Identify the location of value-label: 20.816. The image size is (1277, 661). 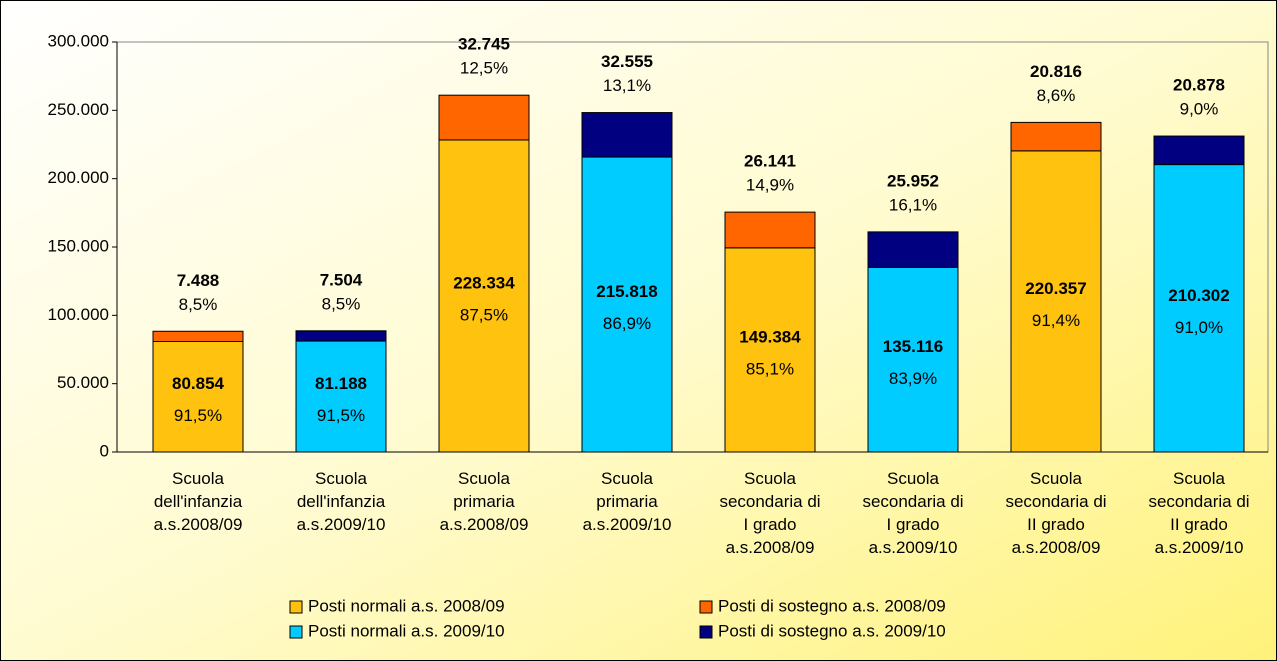
(1056, 71).